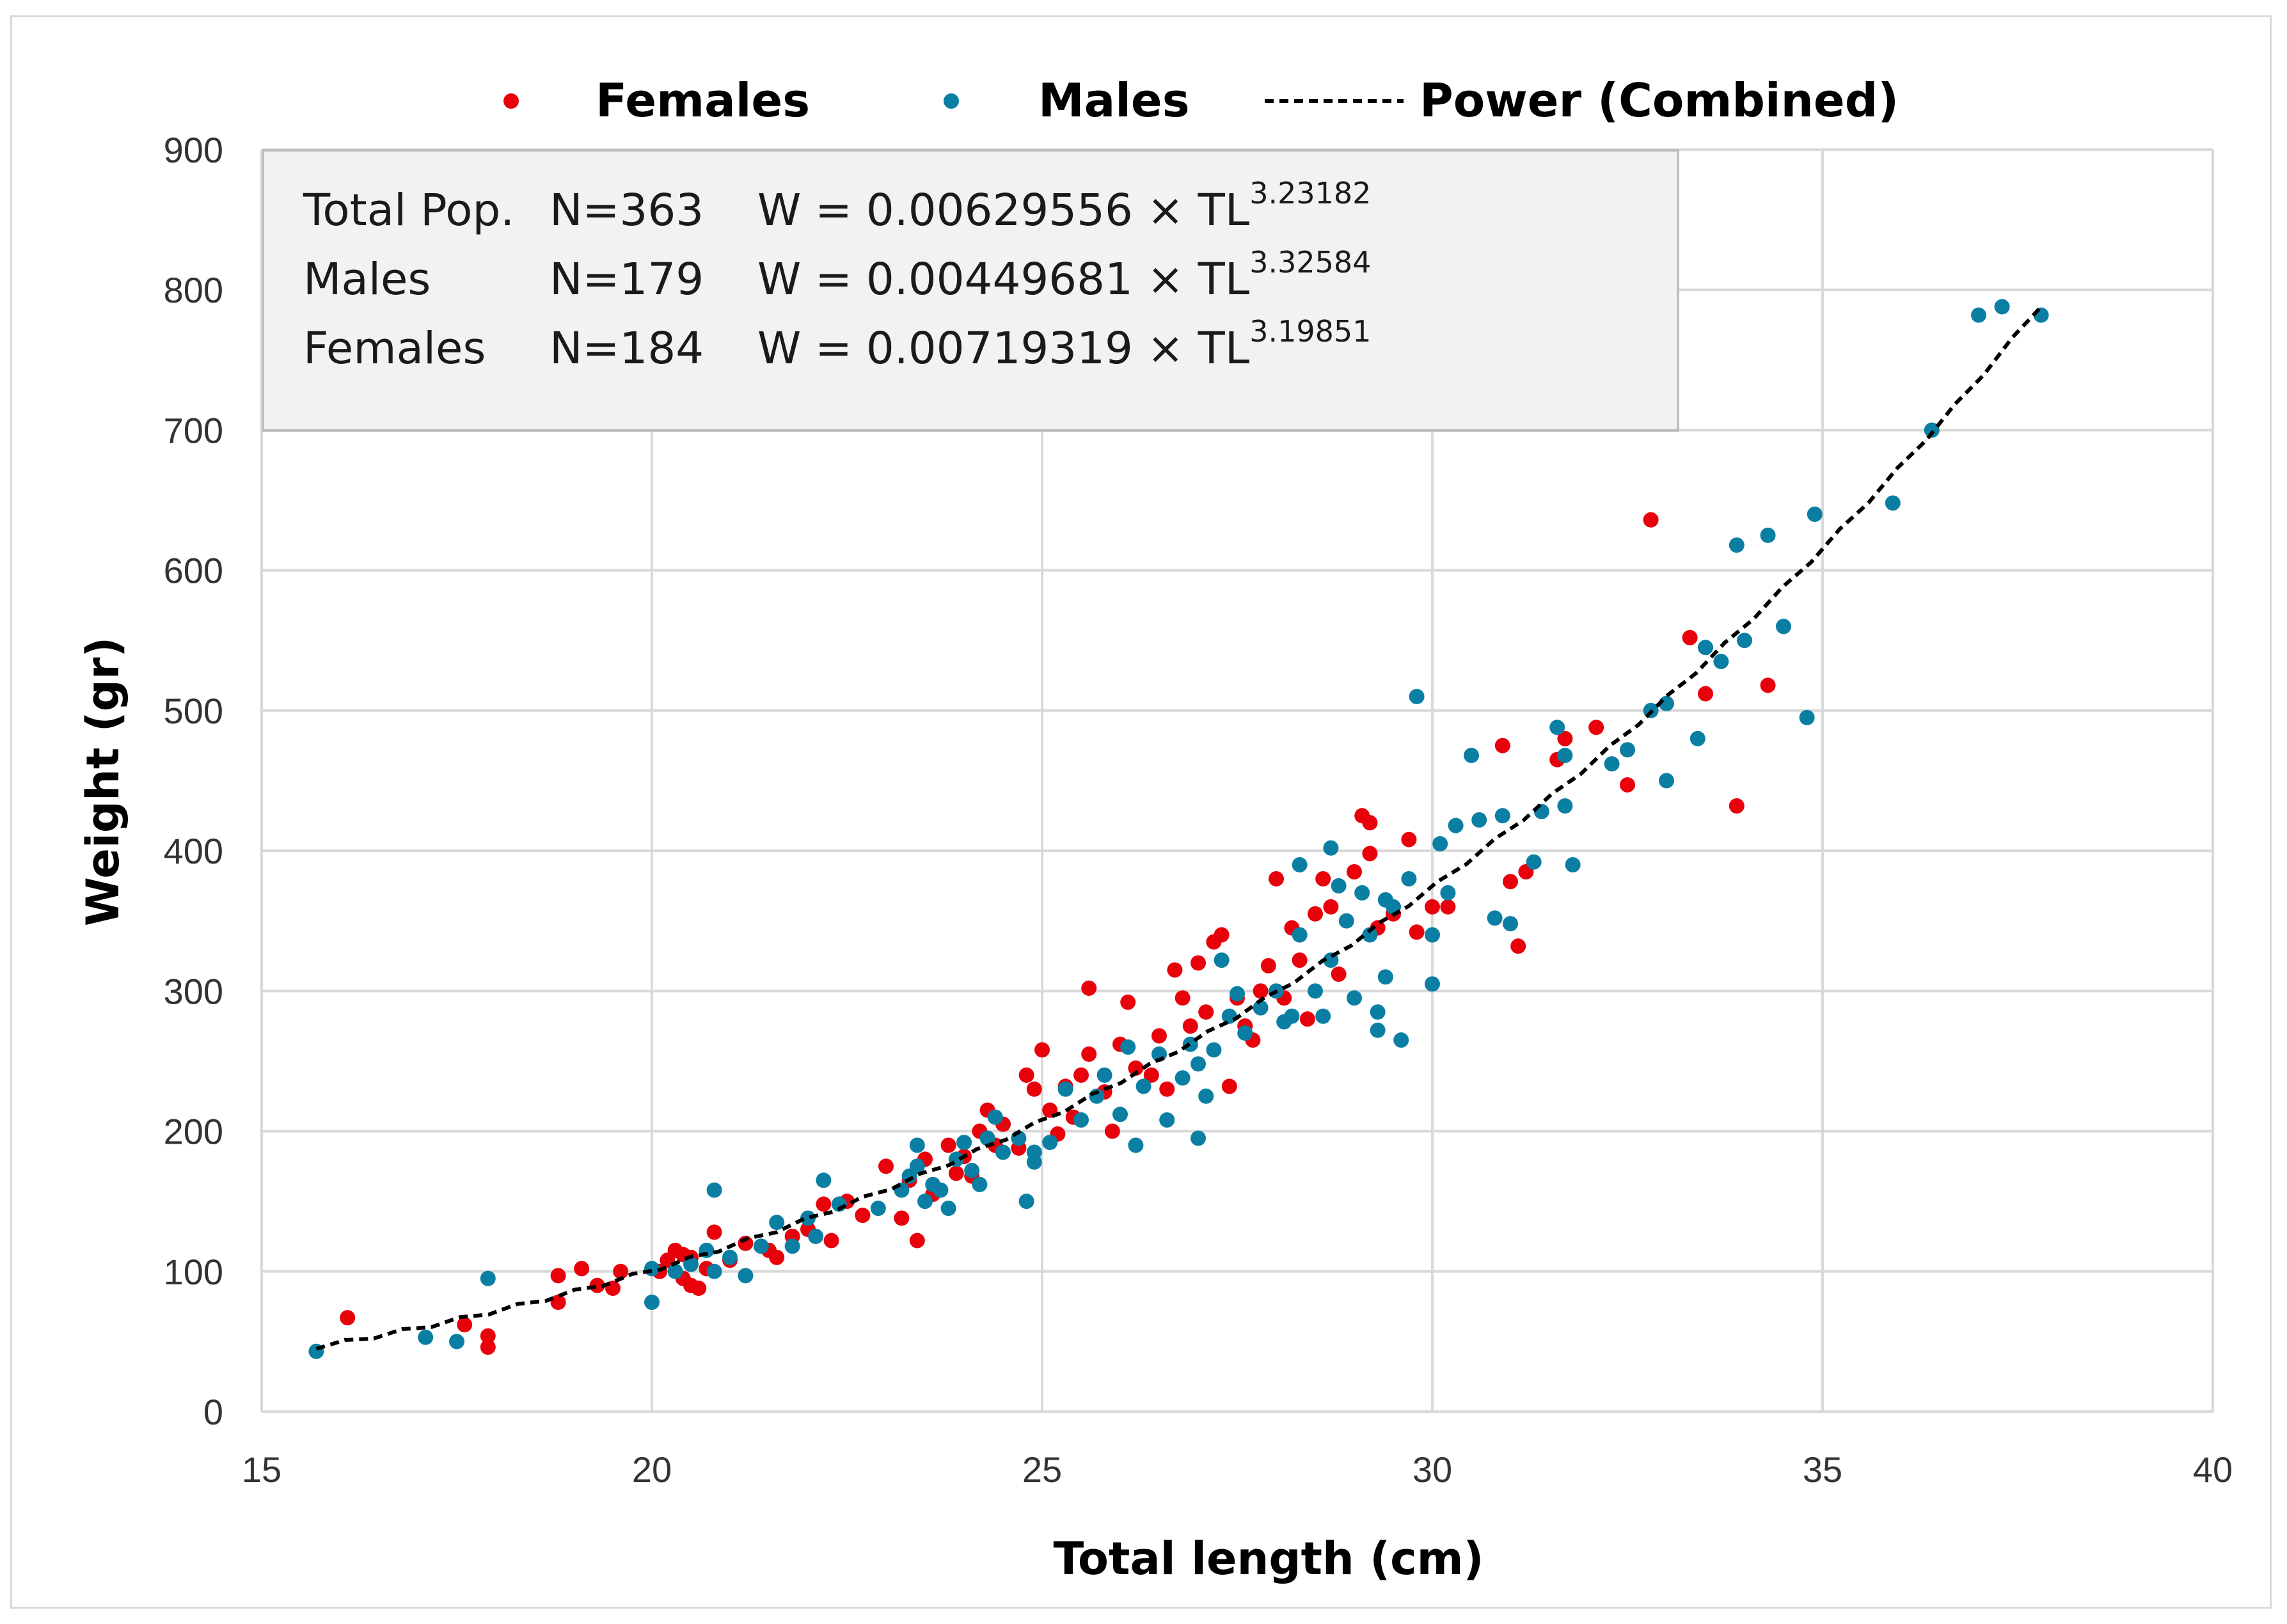 The image size is (2287, 1624). Describe the element at coordinates (1114, 100) in the screenshot. I see `legend-males-label: Males` at that location.